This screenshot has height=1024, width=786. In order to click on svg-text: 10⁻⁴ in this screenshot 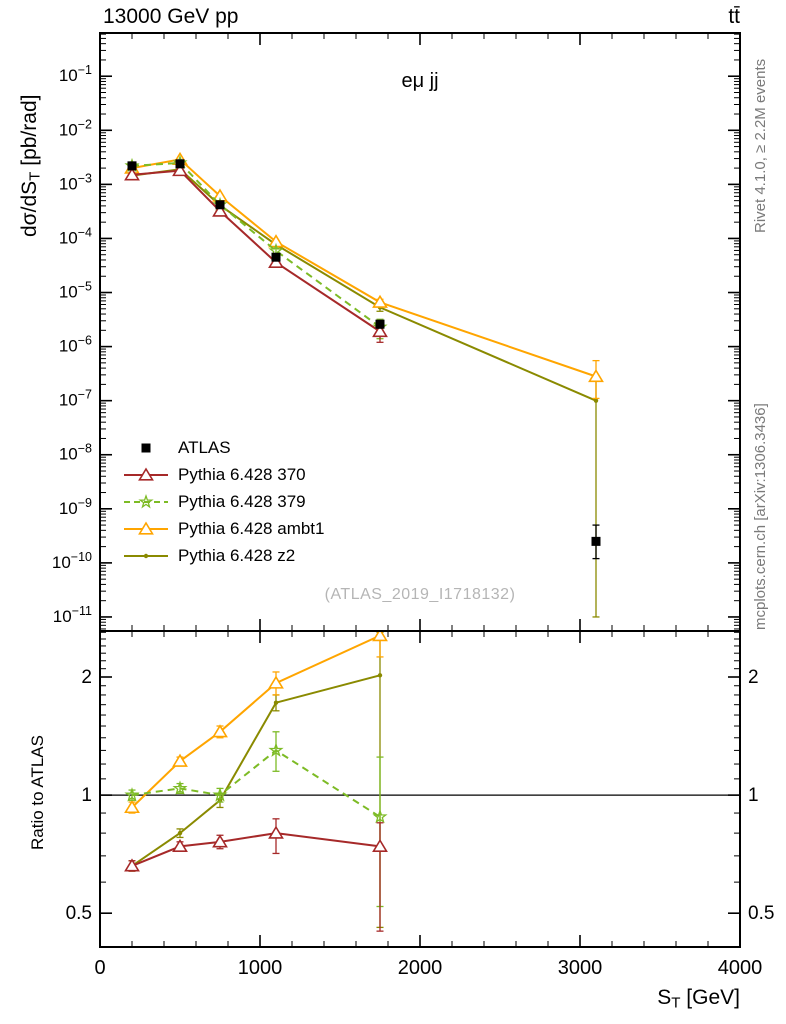, I will do `click(75, 236)`.